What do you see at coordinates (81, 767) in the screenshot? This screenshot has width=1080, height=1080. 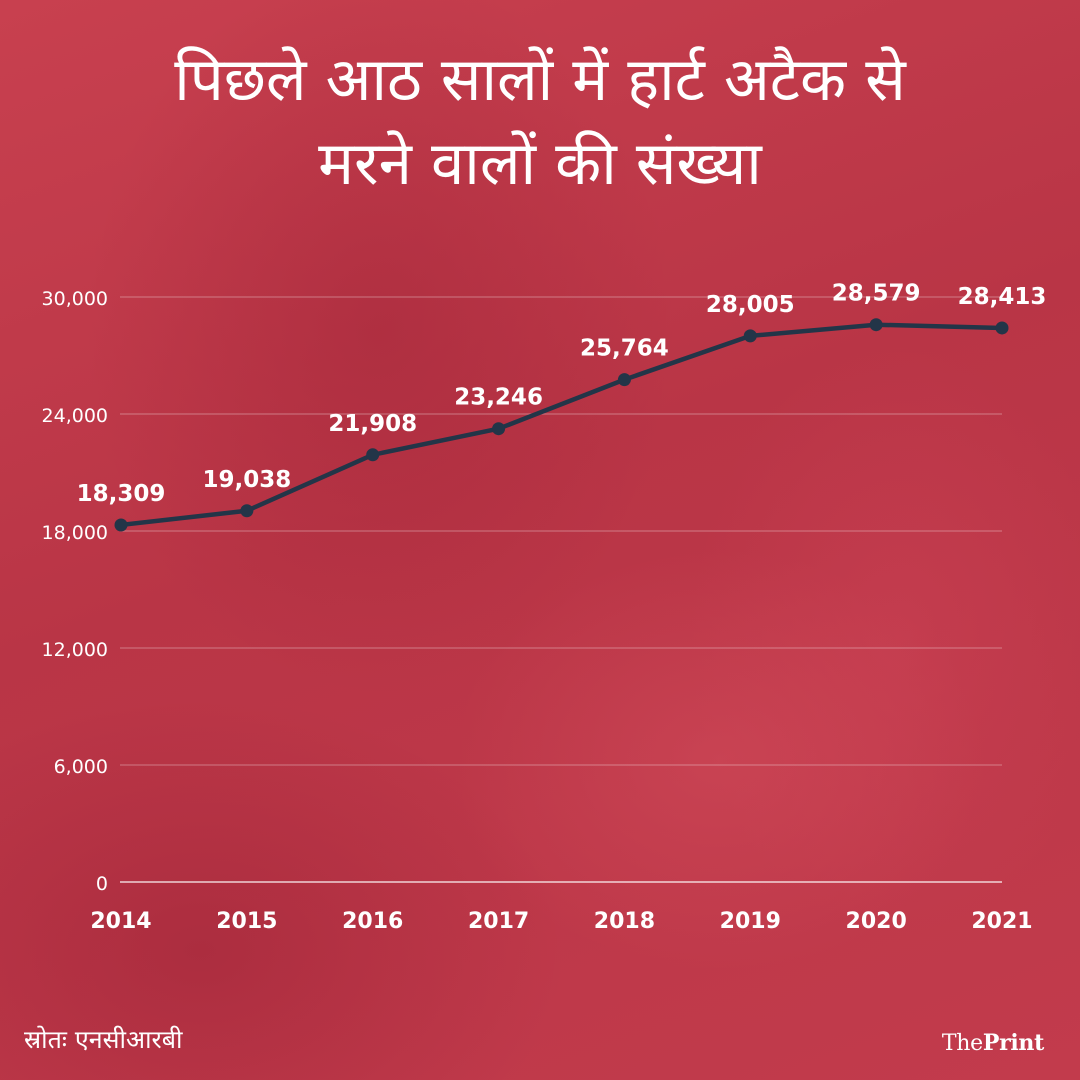 I see `y-tick-label-6000: 6,000` at bounding box center [81, 767].